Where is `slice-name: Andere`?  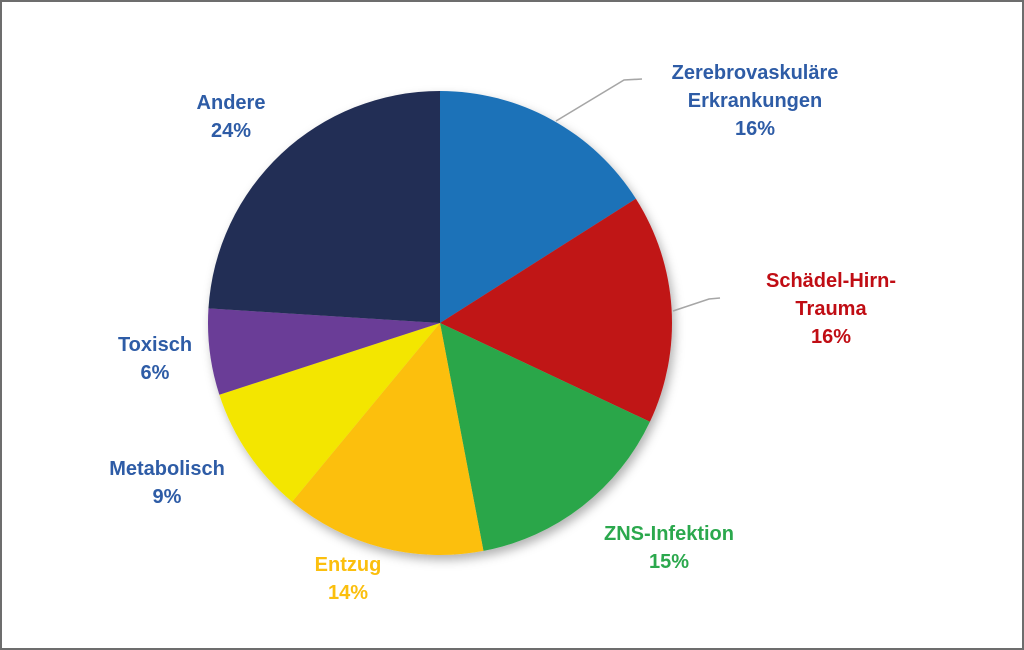
slice-name: Andere is located at coordinates (231, 103).